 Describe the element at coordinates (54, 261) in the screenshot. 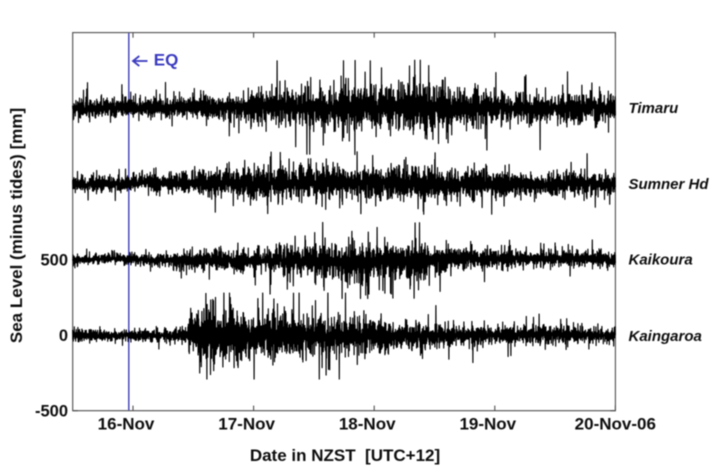

I see `svg-text: 500` at that location.